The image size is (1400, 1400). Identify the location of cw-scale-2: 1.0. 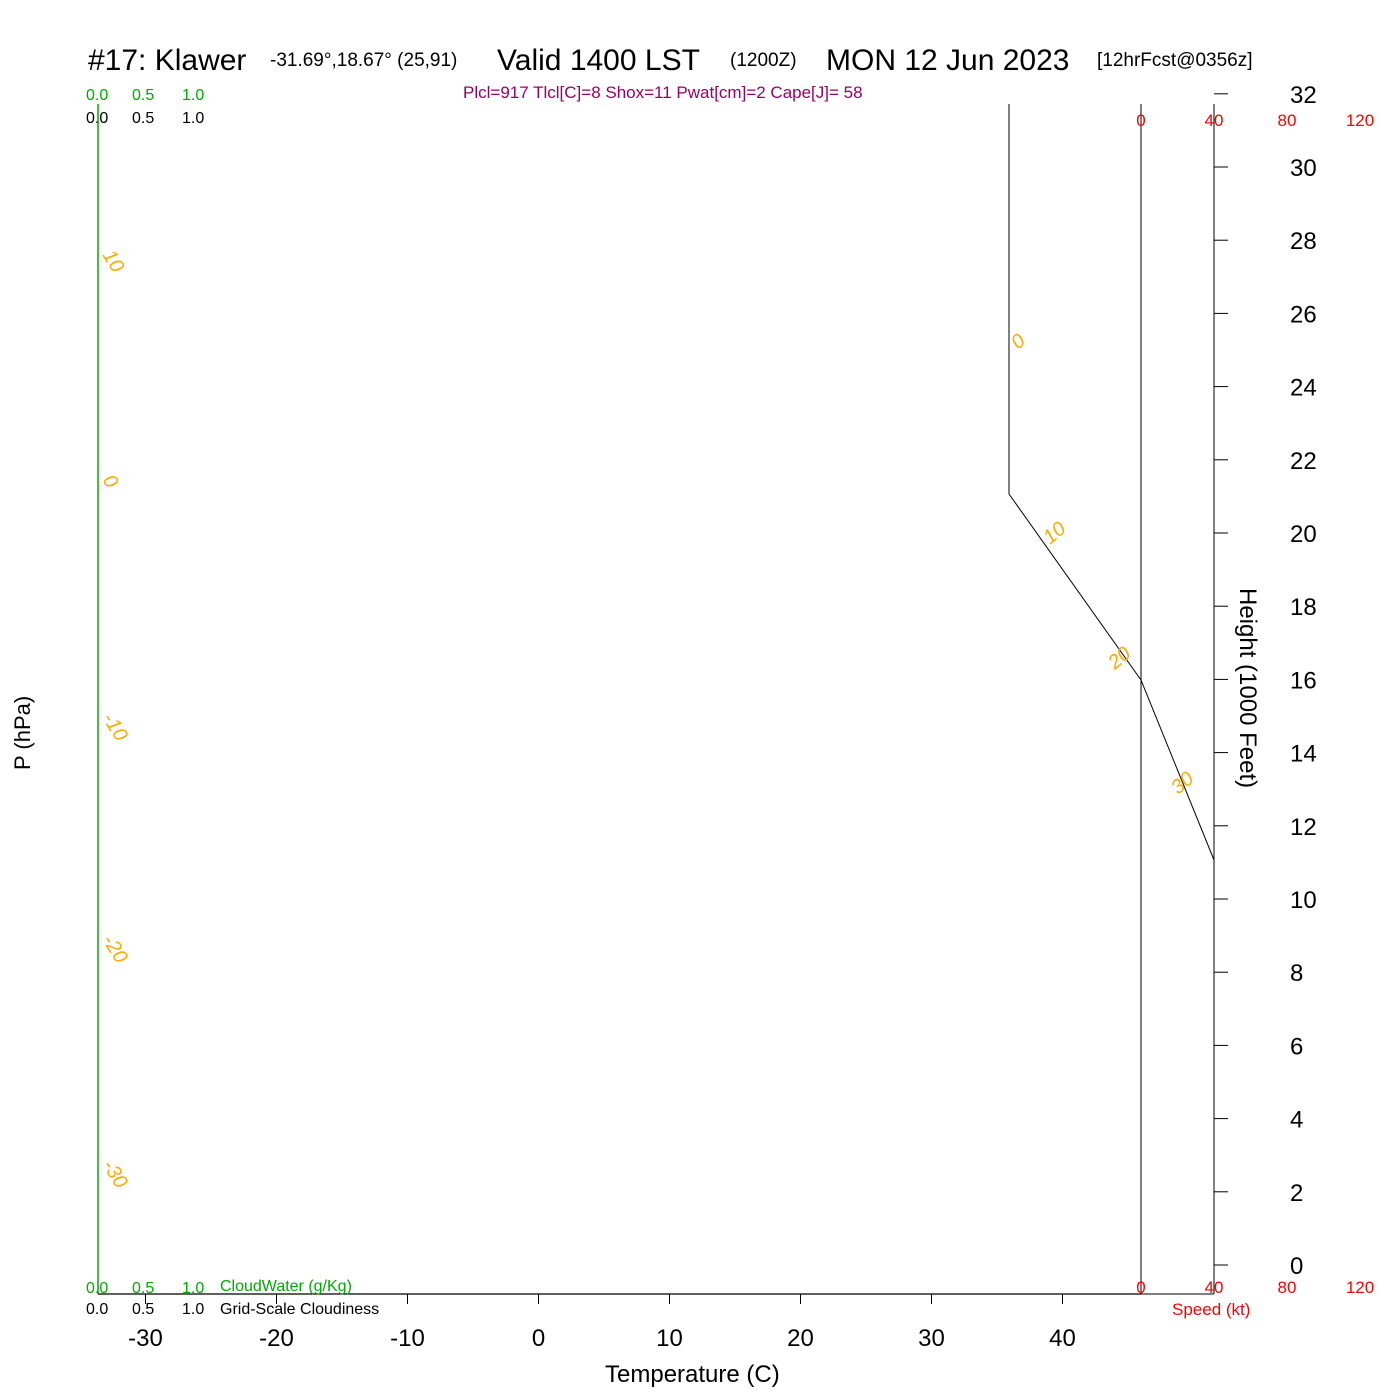
(193, 95).